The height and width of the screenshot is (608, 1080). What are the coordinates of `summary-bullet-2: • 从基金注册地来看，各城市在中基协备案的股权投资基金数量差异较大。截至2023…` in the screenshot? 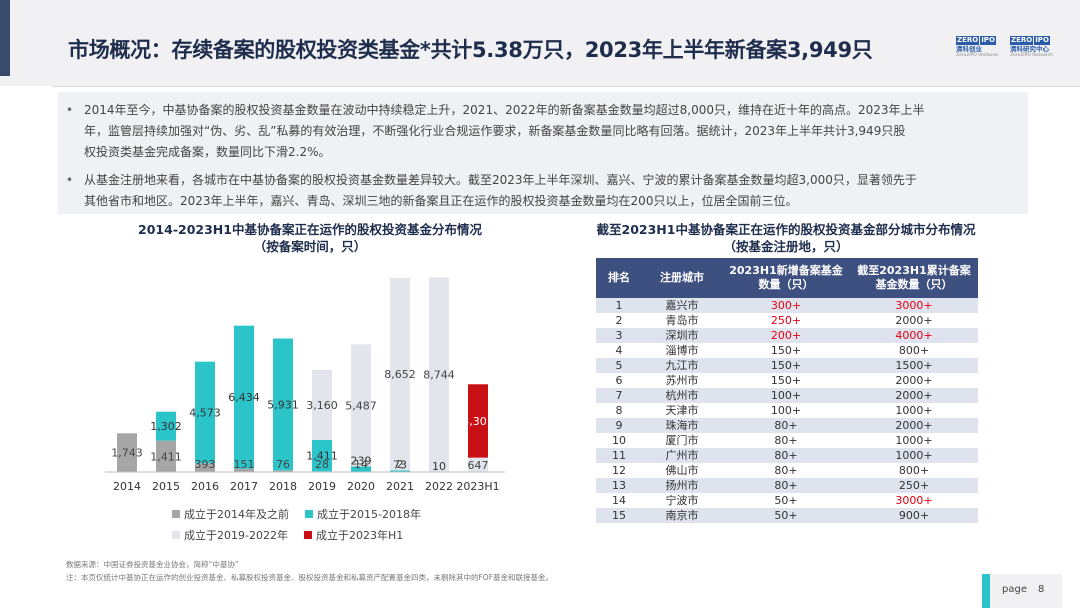 It's located at (541, 191).